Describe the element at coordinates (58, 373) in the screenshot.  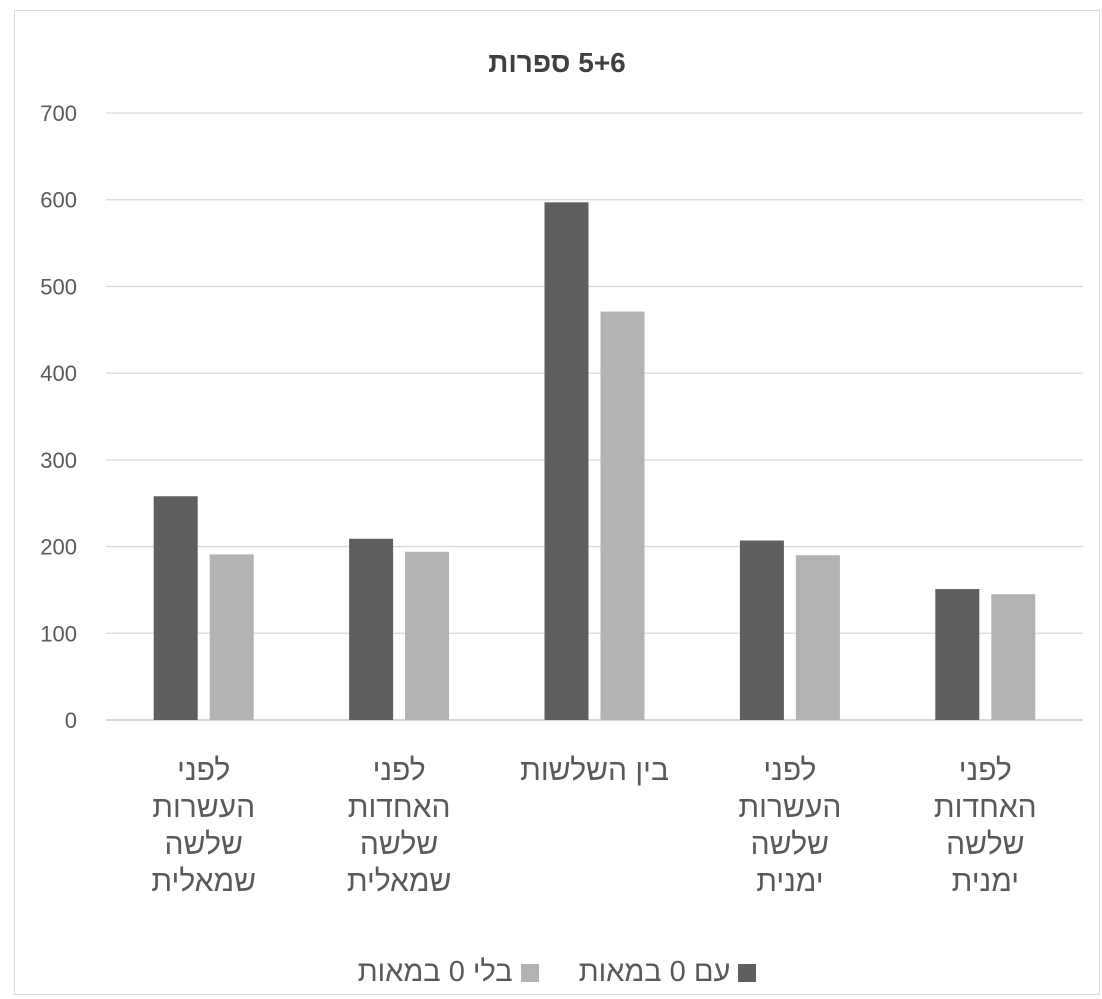
I see `y-tick-label: 400` at that location.